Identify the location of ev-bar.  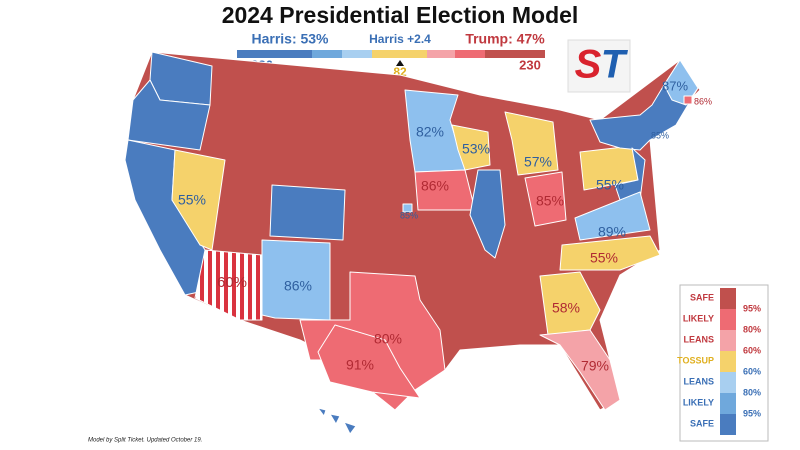
(391, 58).